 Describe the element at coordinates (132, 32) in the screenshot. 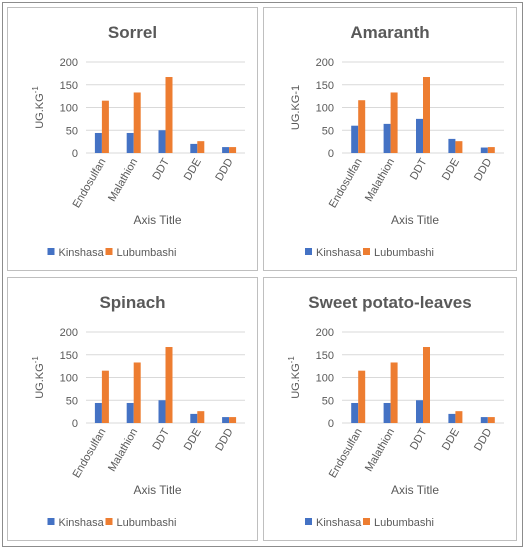

I see `chart-title: Sorrel` at that location.